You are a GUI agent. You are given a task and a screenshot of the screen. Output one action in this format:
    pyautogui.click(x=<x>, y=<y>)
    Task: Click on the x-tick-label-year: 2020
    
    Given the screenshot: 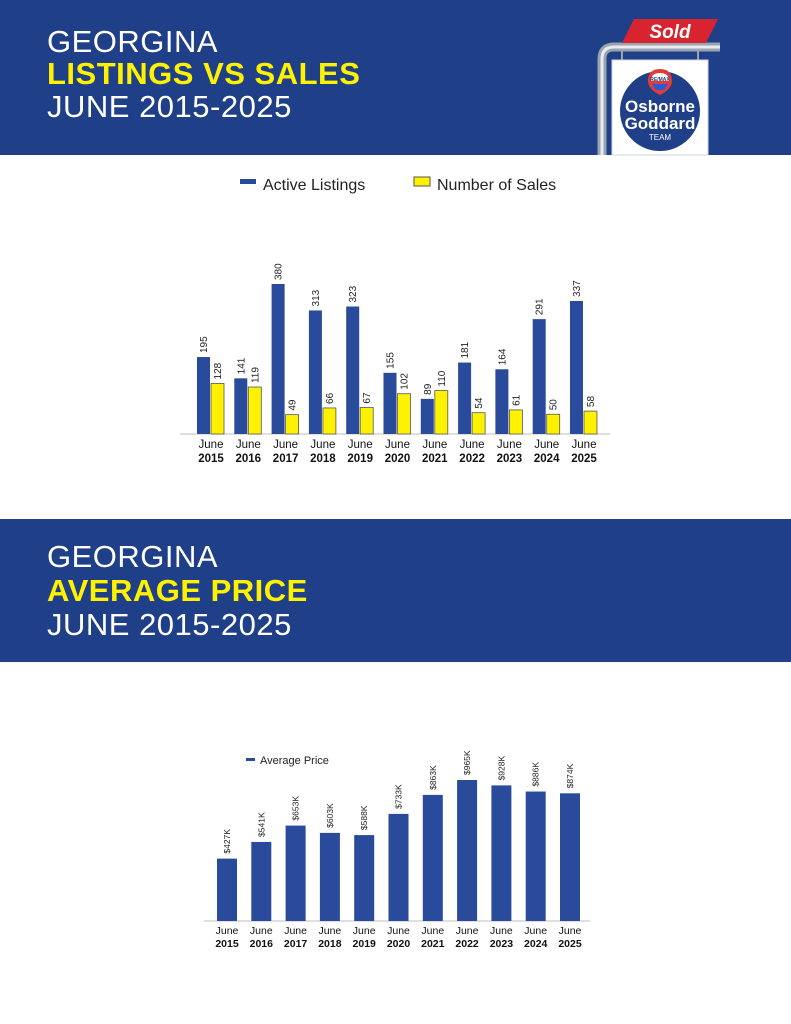 What is the action you would take?
    pyautogui.click(x=399, y=944)
    